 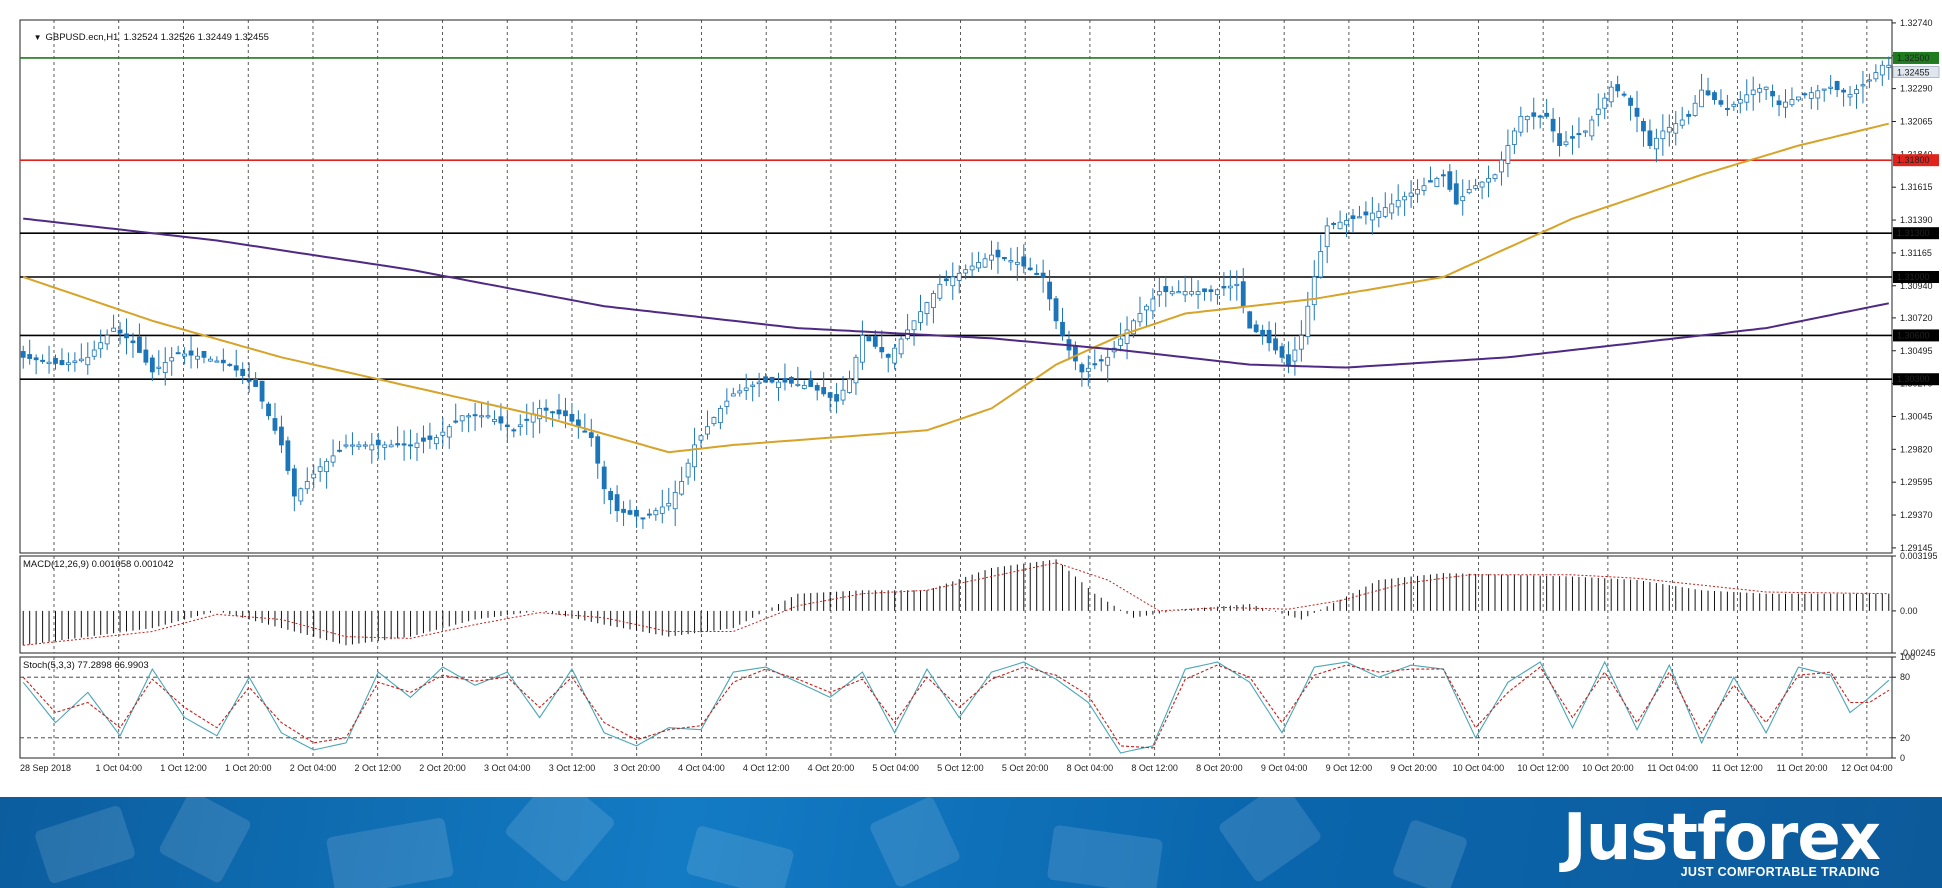 What do you see at coordinates (37, 37) in the screenshot?
I see `dropdown-triangle-icon: ▼` at bounding box center [37, 37].